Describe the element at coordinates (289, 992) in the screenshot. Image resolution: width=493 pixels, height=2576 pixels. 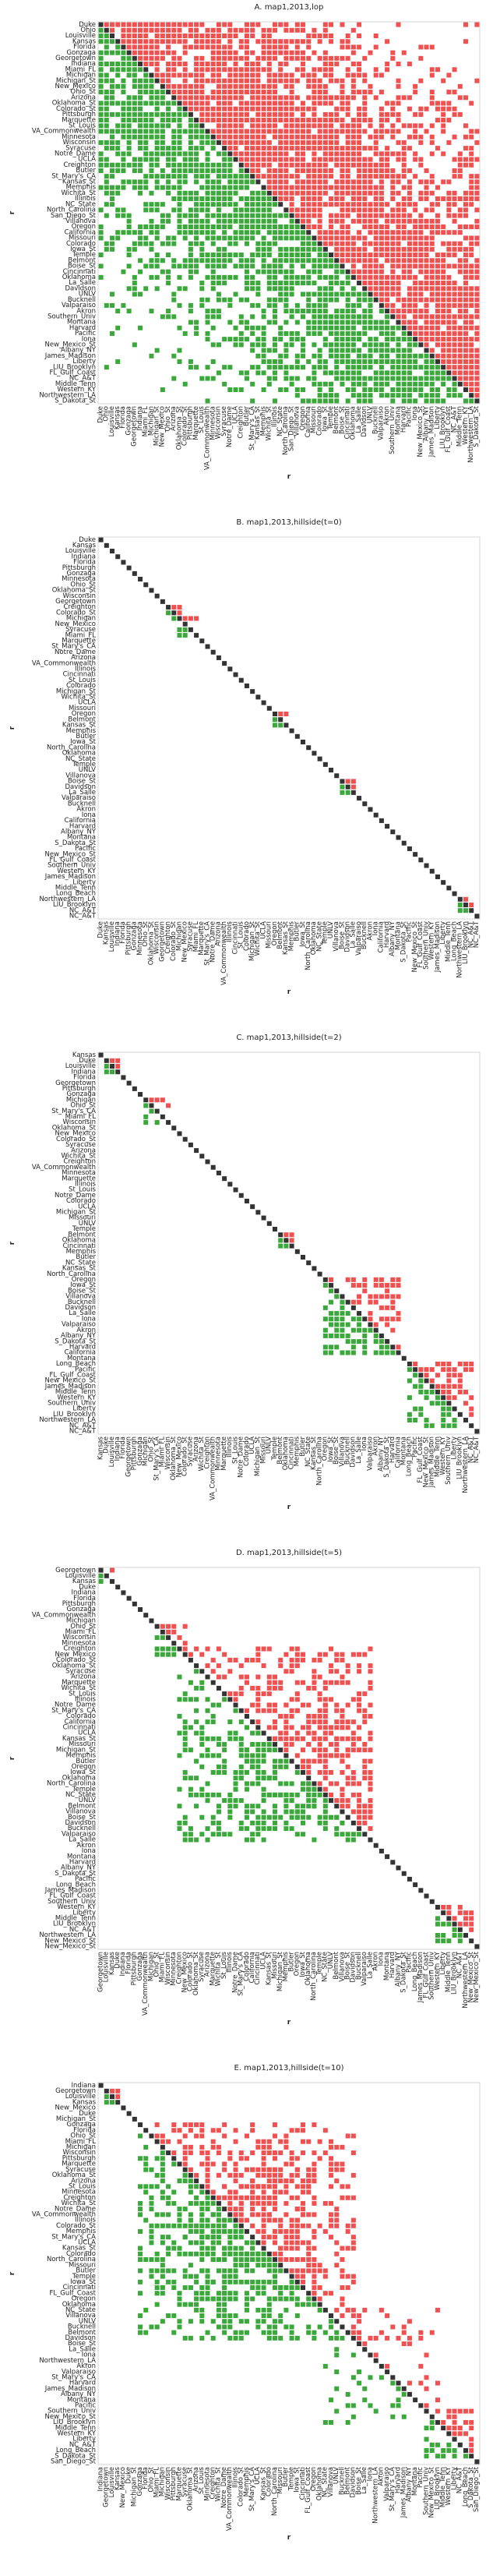
I see `x-axis-label: r` at that location.